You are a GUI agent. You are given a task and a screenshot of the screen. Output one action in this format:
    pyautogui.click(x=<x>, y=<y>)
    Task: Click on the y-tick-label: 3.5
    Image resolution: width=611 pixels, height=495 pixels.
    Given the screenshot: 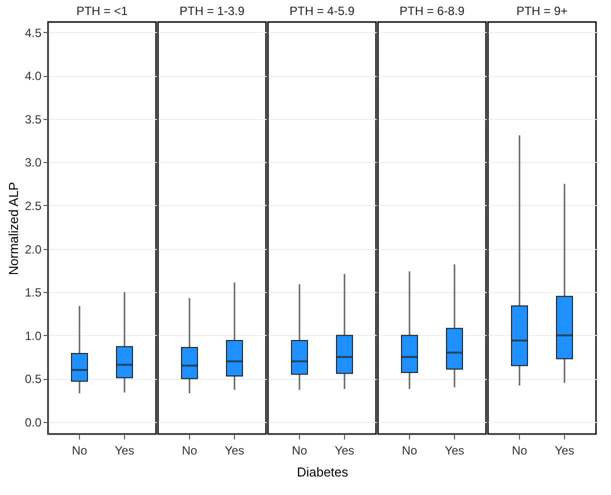 What is the action you would take?
    pyautogui.click(x=33, y=119)
    